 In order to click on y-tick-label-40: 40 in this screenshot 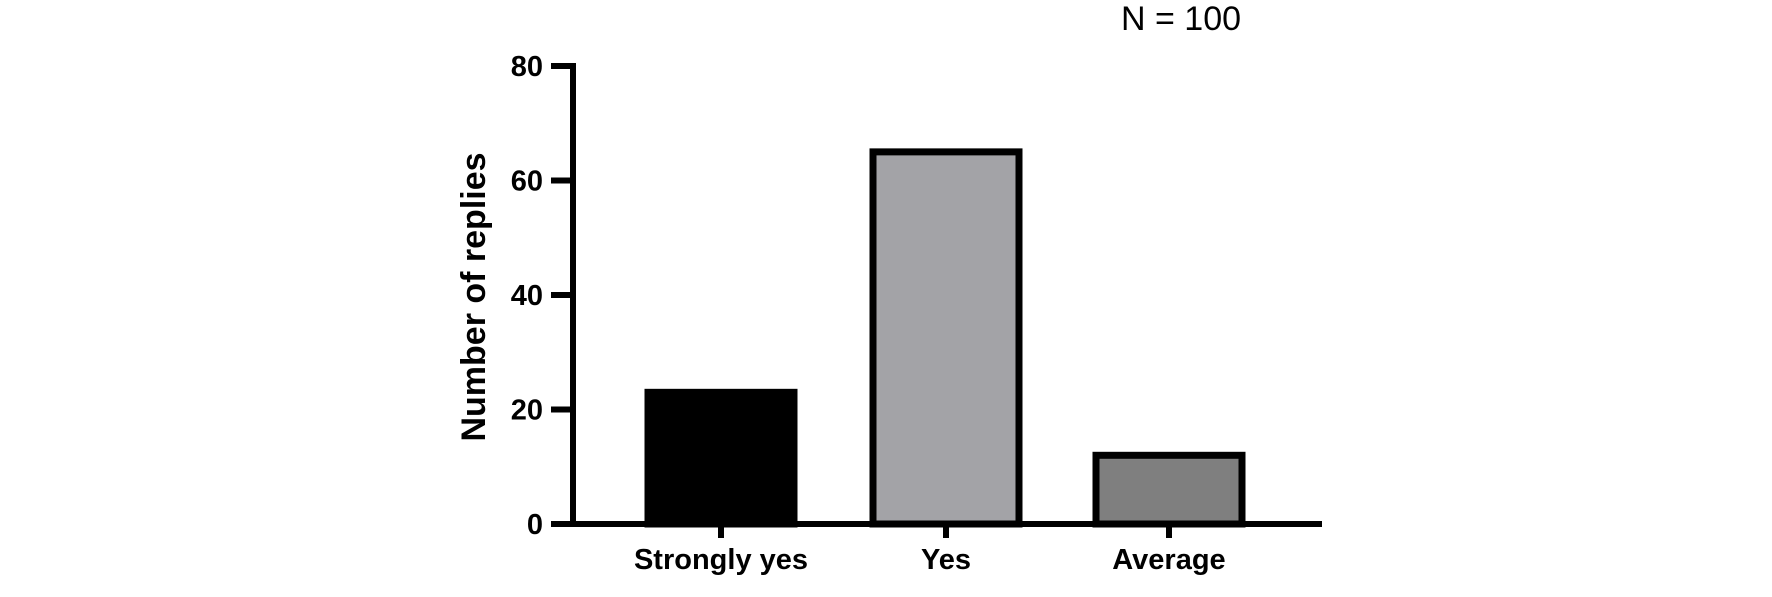, I will do `click(527, 296)`.